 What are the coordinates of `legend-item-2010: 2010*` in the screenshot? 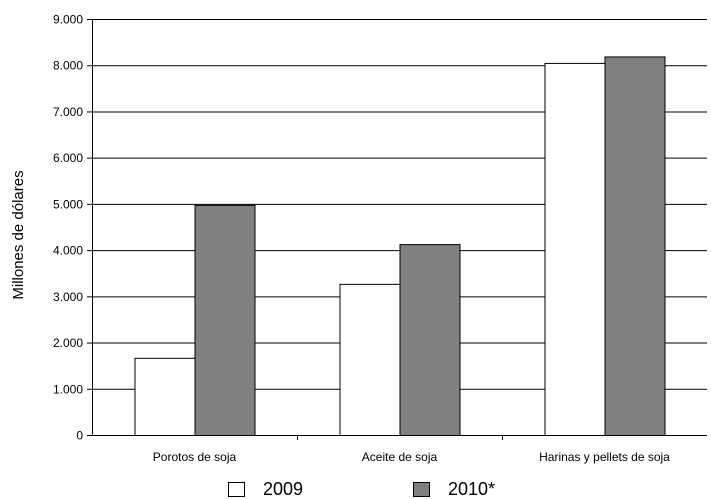 It's located at (454, 489).